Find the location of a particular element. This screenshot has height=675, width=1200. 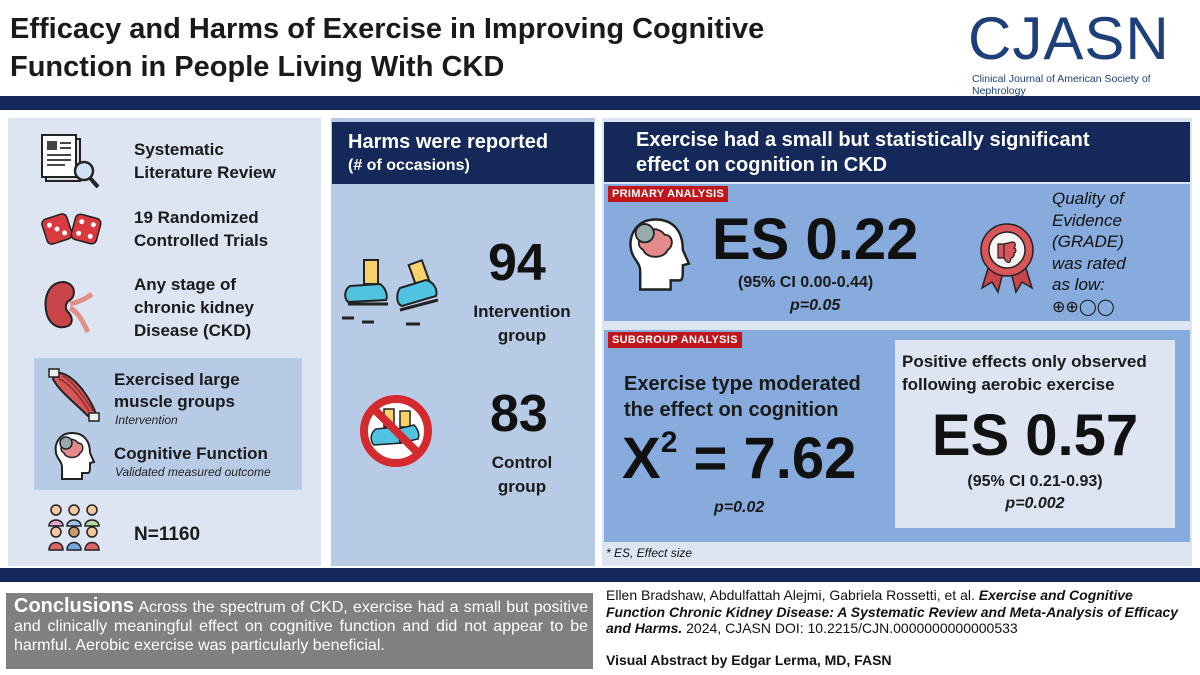

aerobic-p-value: p=0.002 is located at coordinates (1035, 503).